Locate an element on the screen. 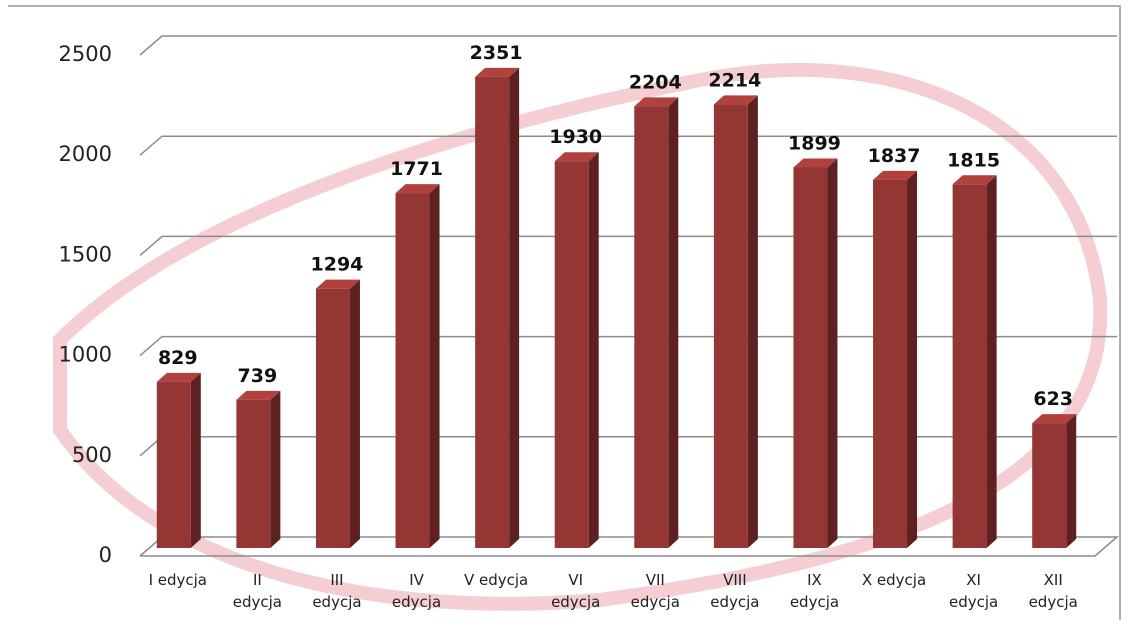  value-label: 2204 is located at coordinates (655, 82).